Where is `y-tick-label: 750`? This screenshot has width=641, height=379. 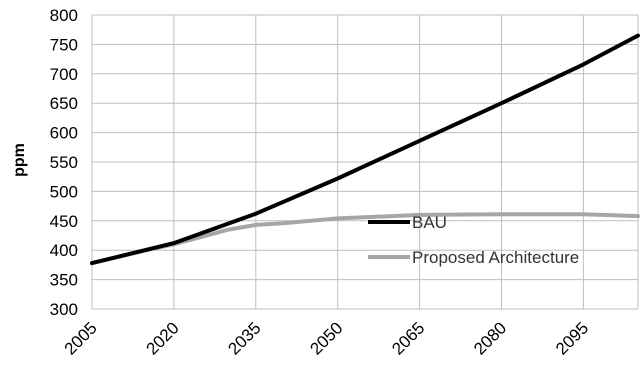
y-tick-label: 750 is located at coordinates (64, 44).